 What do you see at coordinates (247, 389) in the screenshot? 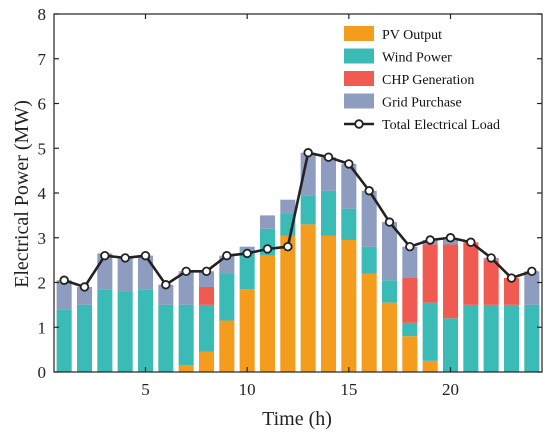
I see `x-tick-label-10: 10` at bounding box center [247, 389].